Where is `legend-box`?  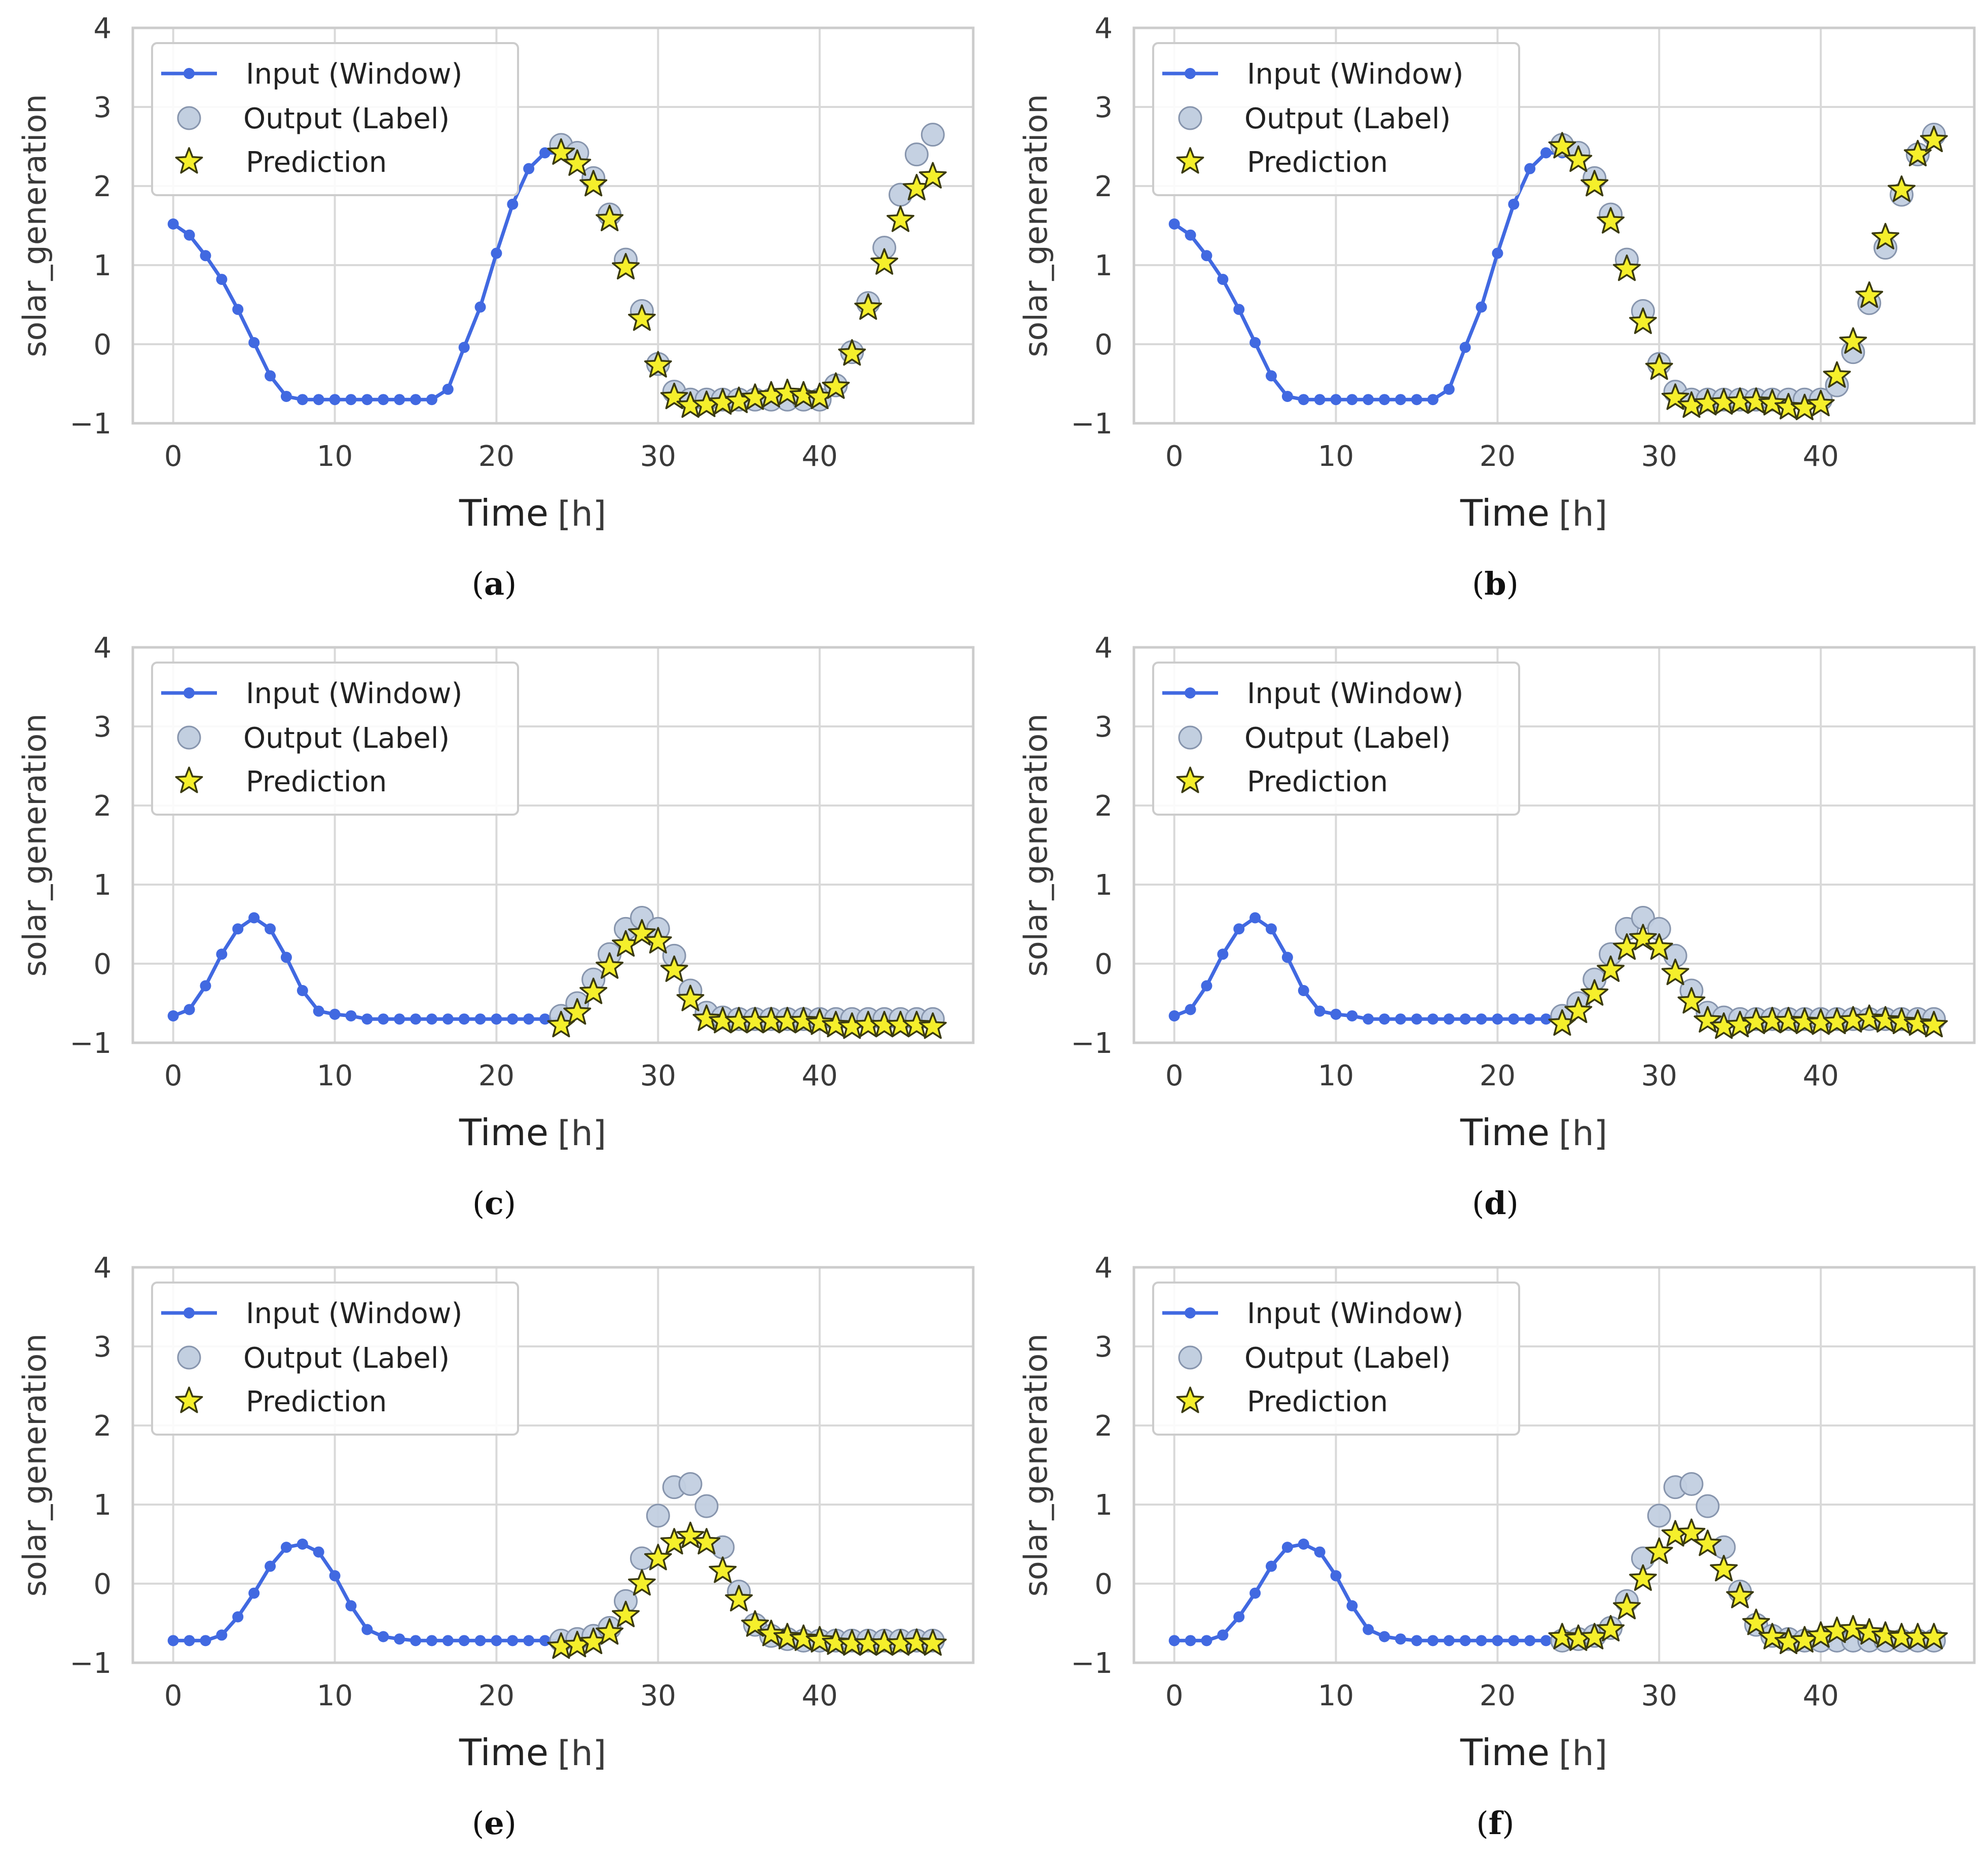 legend-box is located at coordinates (335, 1359).